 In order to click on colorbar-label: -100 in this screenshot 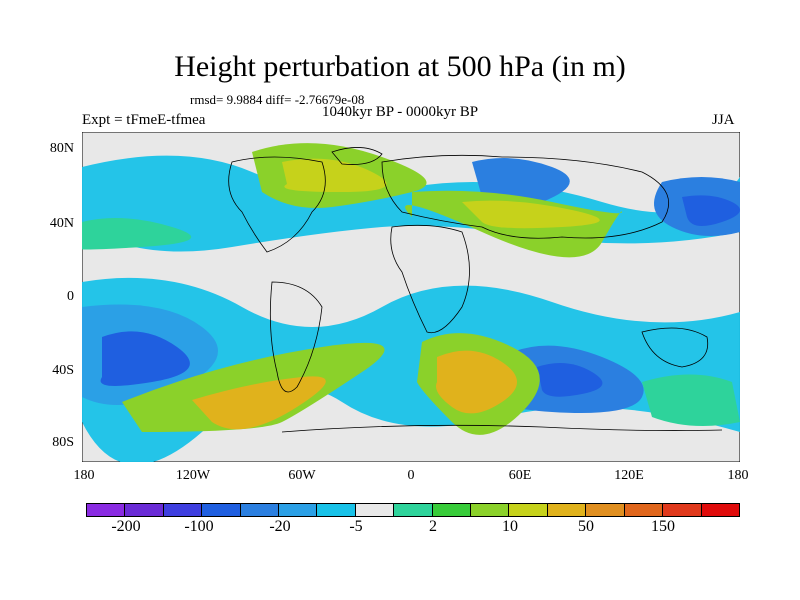, I will do `click(199, 526)`.